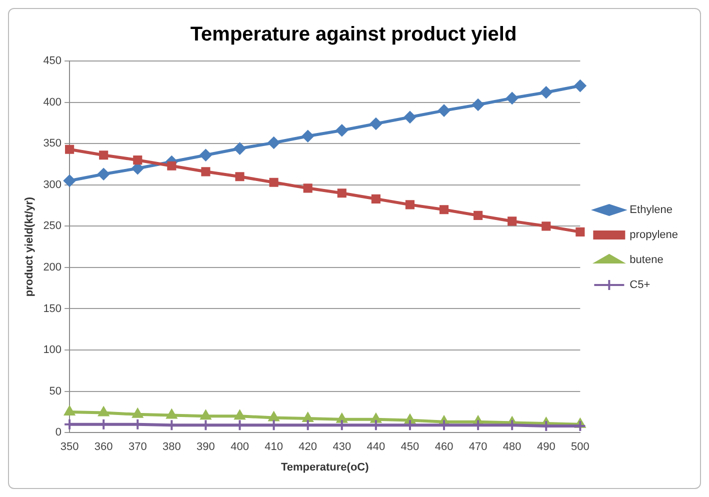 The width and height of the screenshot is (709, 497). Describe the element at coordinates (52, 144) in the screenshot. I see `y-tick-label: 350` at that location.